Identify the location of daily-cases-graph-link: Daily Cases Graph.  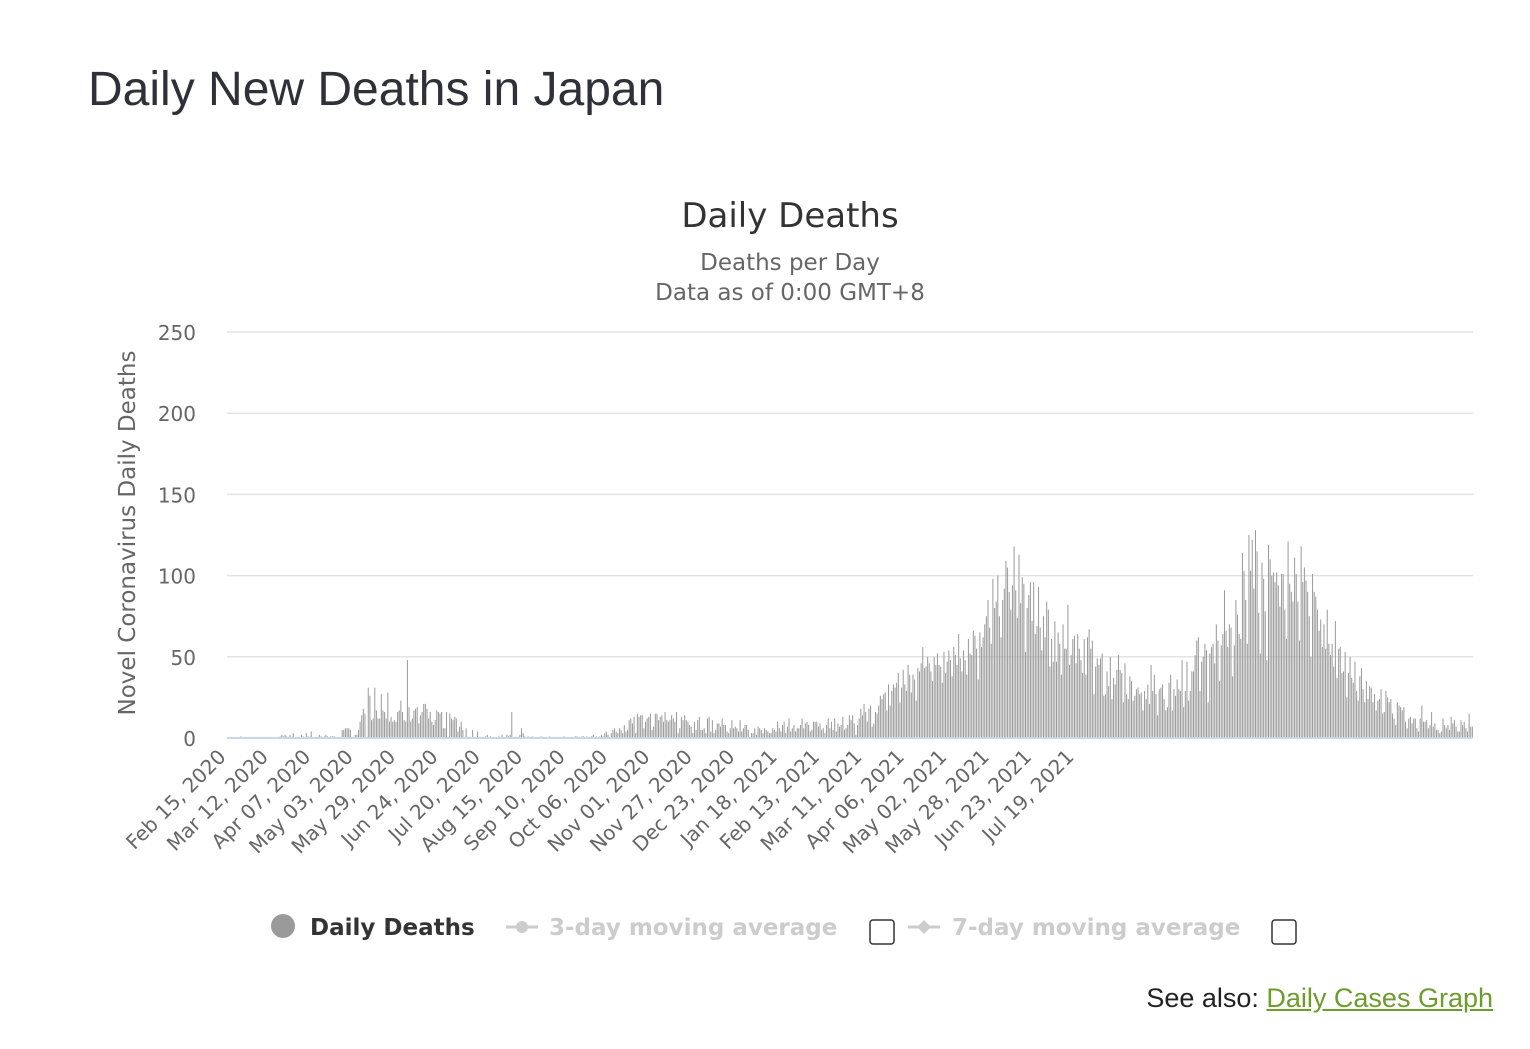
(1379, 998).